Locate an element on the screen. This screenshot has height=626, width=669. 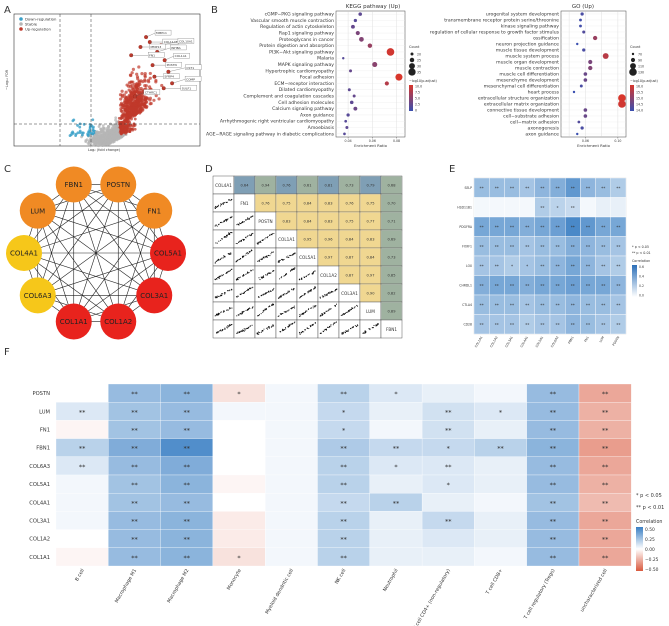
pairs-cell-frame is located at coordinates (244, 239).